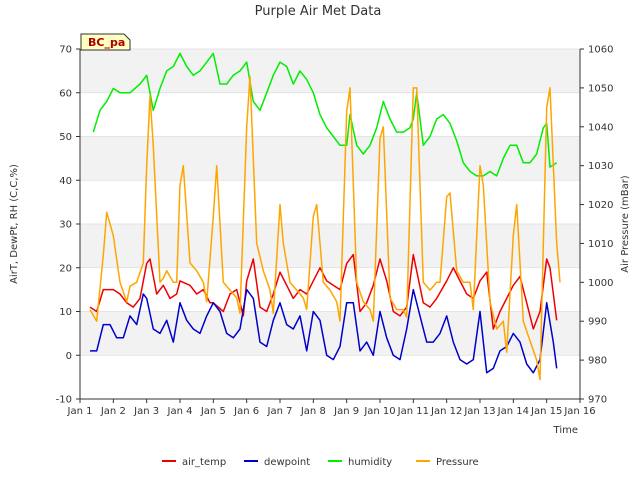 The width and height of the screenshot is (640, 480). Describe the element at coordinates (600, 50) in the screenshot. I see `y-right-tick-label: 1060` at that location.